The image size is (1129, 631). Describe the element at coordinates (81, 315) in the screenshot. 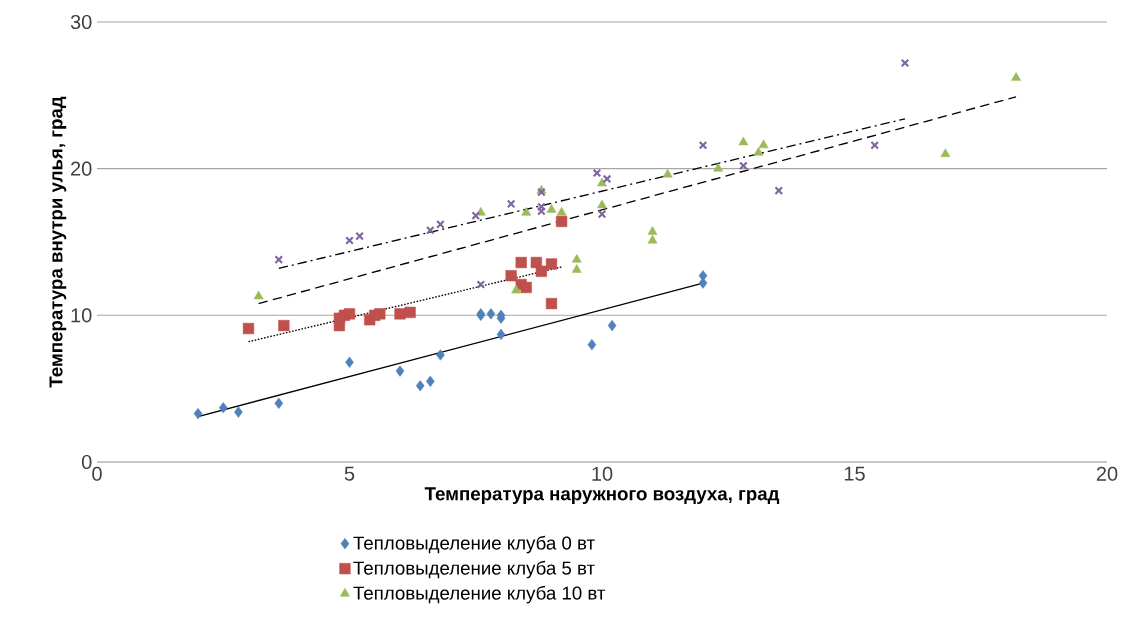

I see `y-tick-label: 10` at that location.